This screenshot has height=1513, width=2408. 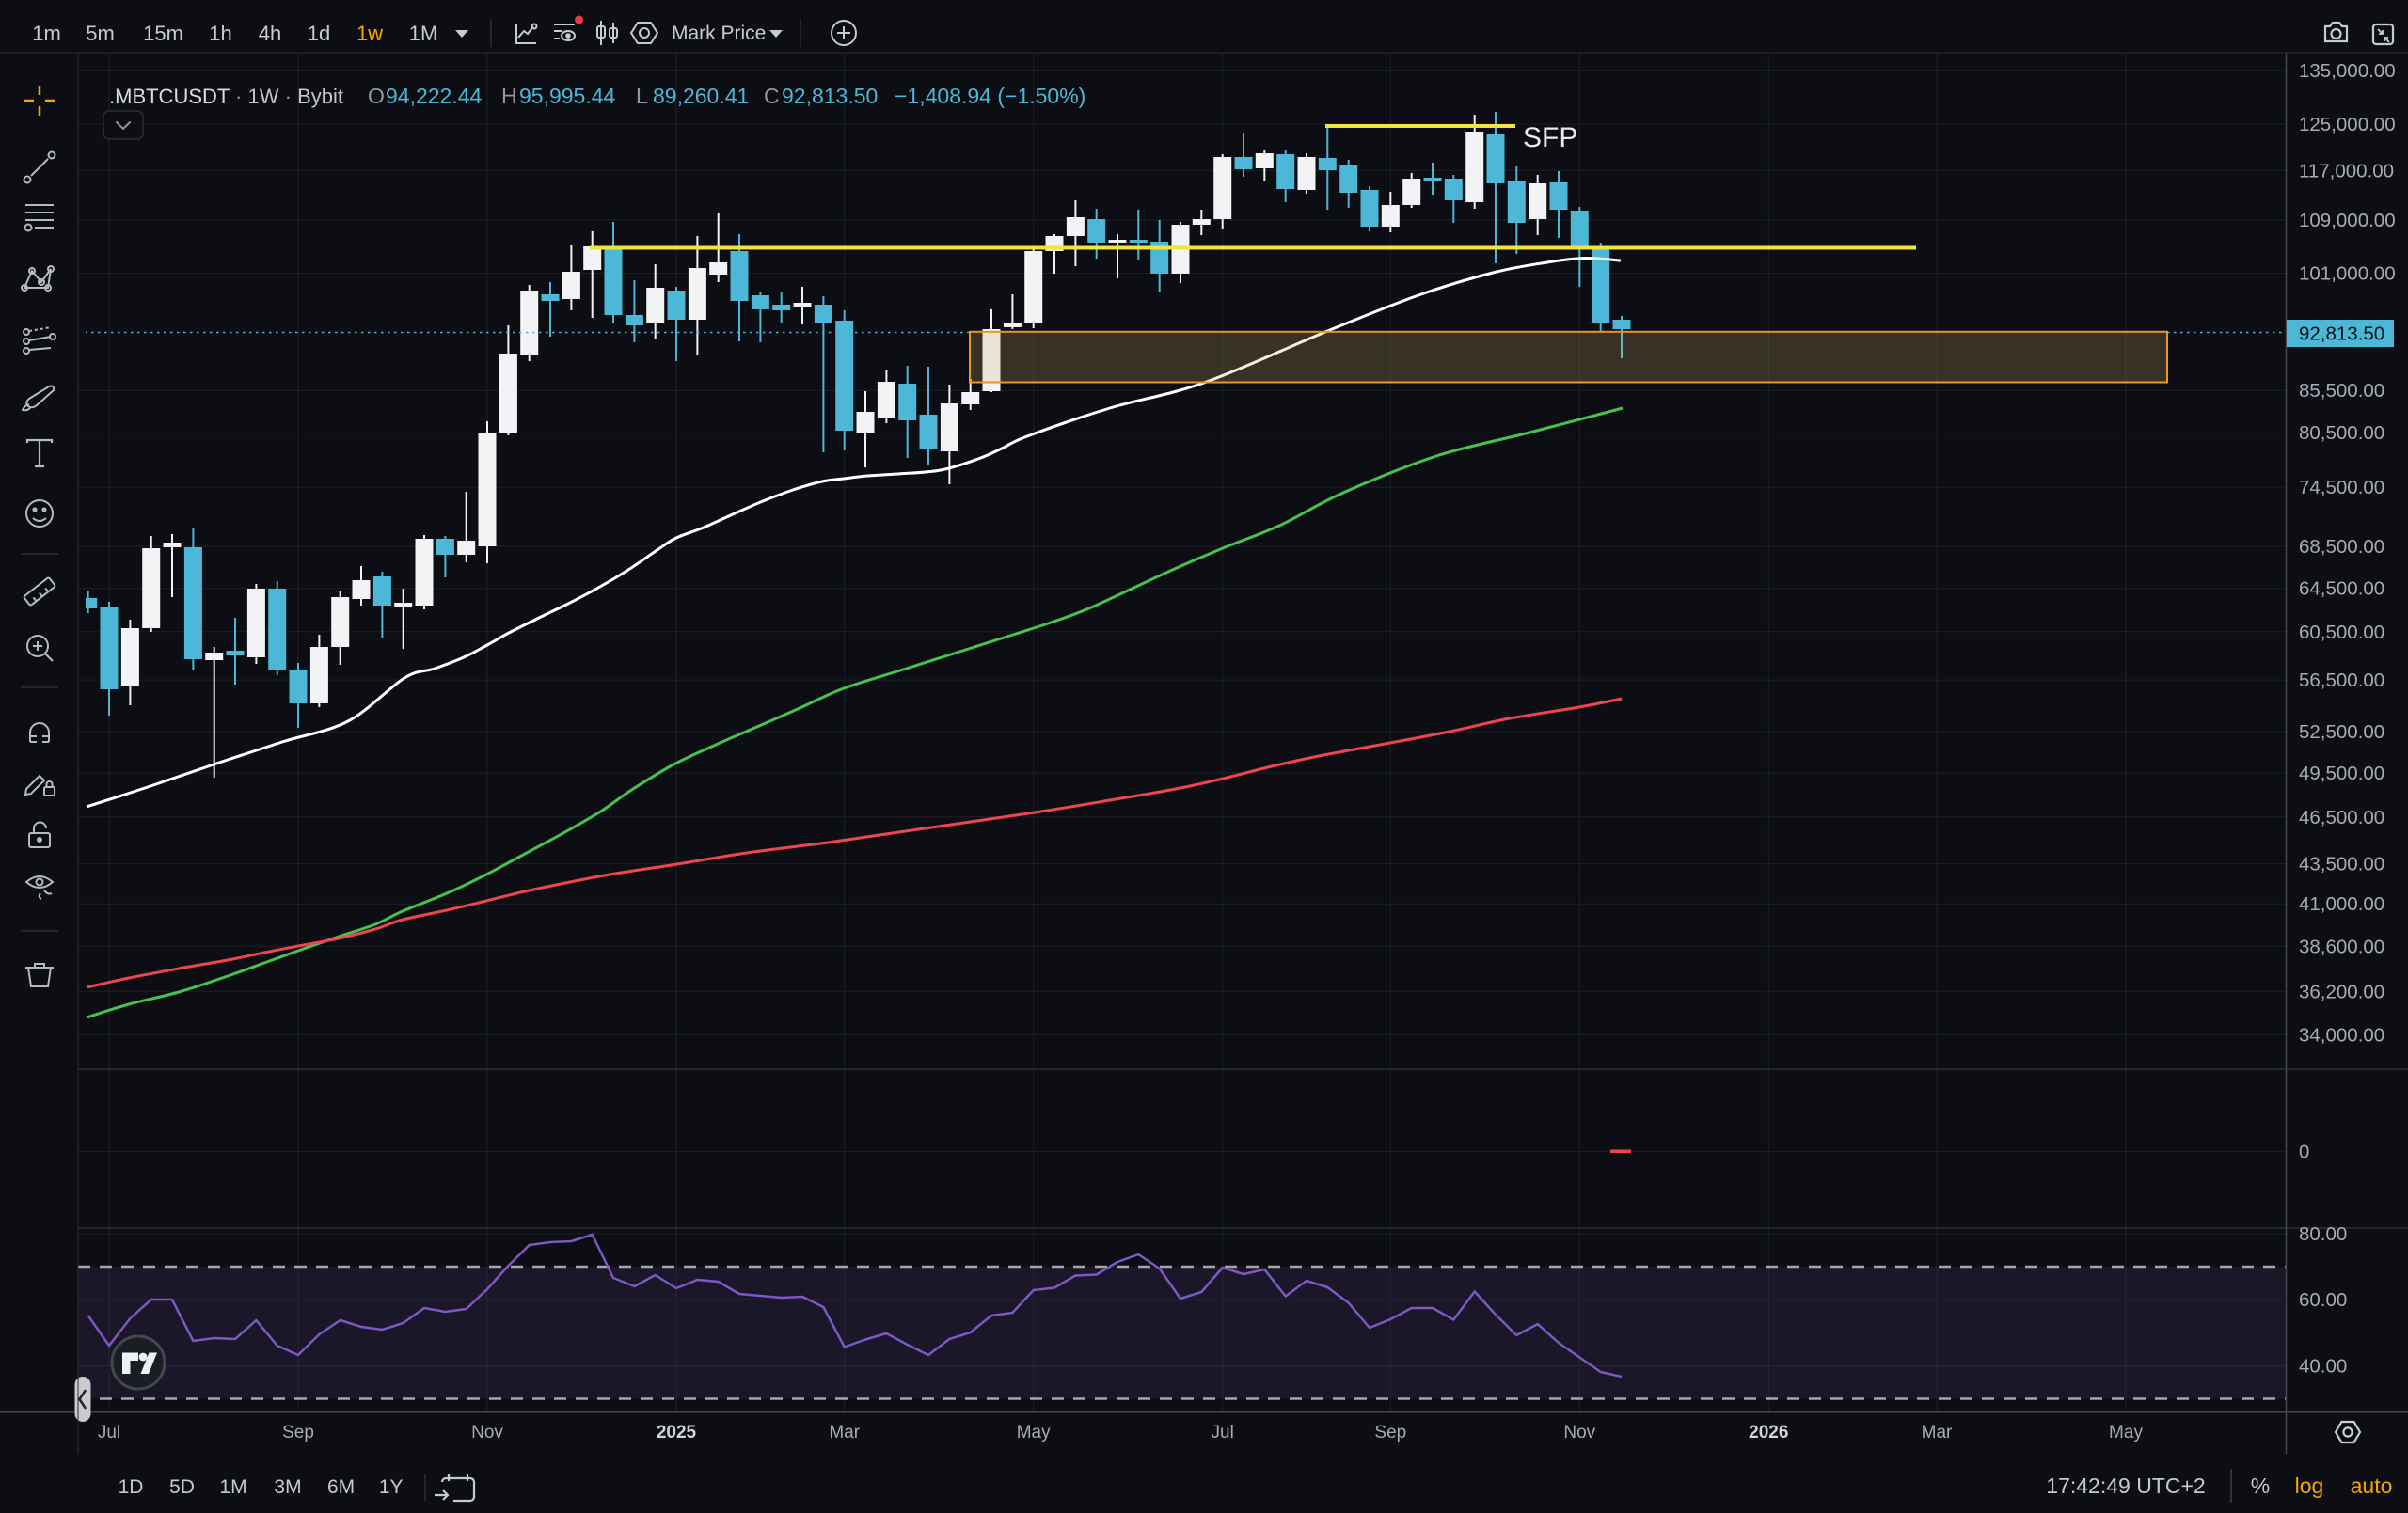 I want to click on svg-text: 15m, so click(x=163, y=33).